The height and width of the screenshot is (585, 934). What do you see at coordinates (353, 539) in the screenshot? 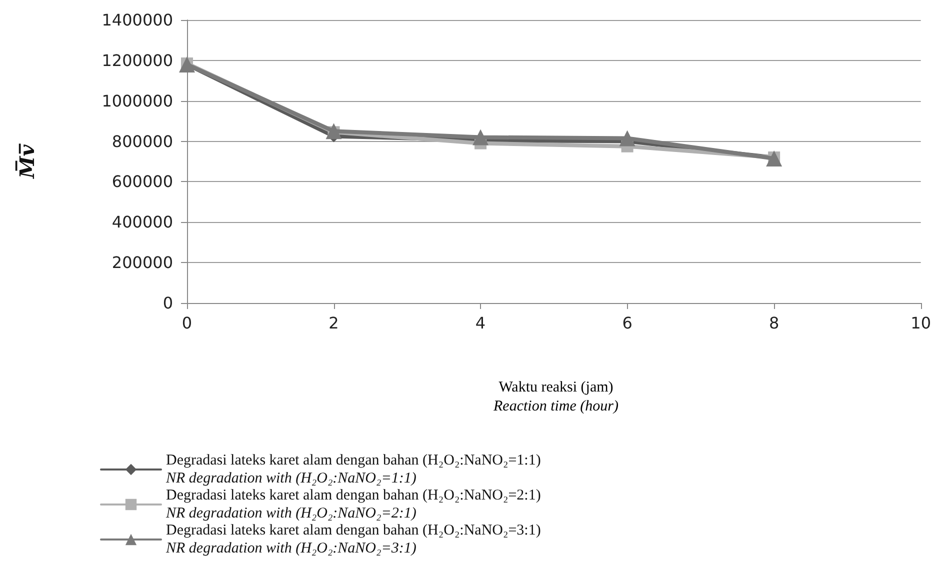
I see `legend-label: Degradasi lateks karet alam dengan bahan (H₂O₂:NaNO₂=3:1) NR degradation with (H₂O₂:NaNO₂=3:1)` at bounding box center [353, 539].